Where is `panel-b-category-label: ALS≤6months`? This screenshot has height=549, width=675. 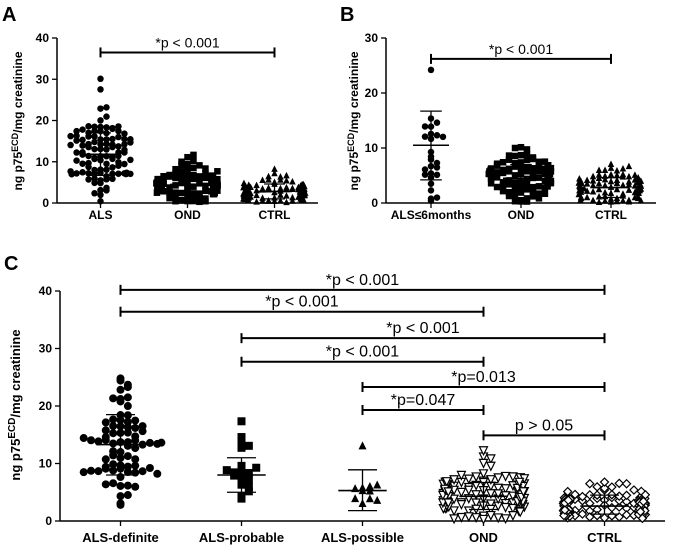 panel-b-category-label: ALS≤6months is located at coordinates (431, 215).